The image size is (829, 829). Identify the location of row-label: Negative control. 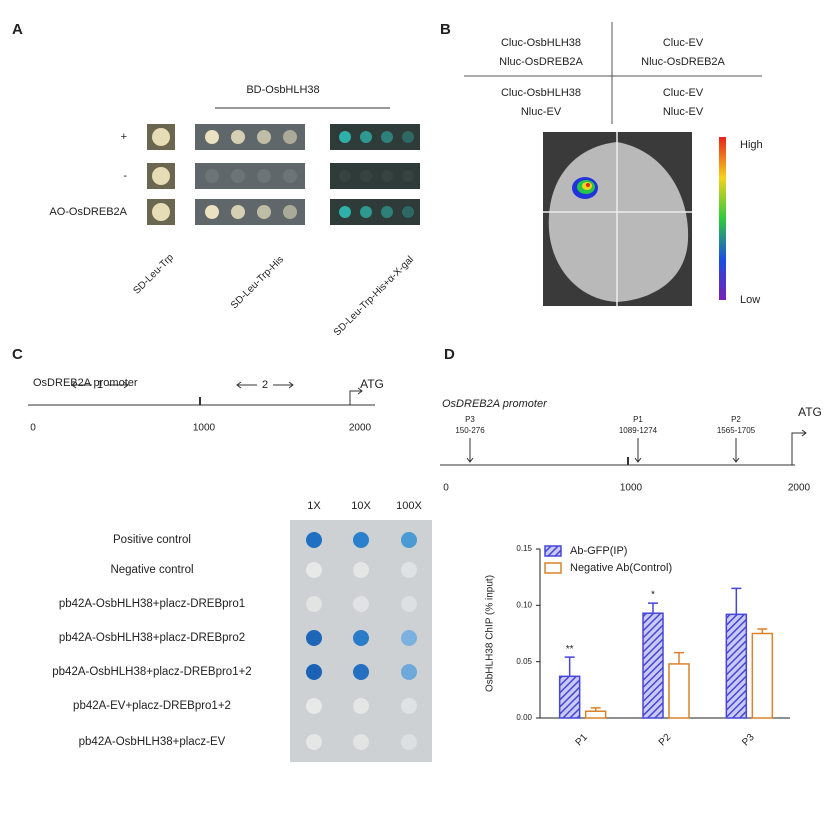
(151, 570).